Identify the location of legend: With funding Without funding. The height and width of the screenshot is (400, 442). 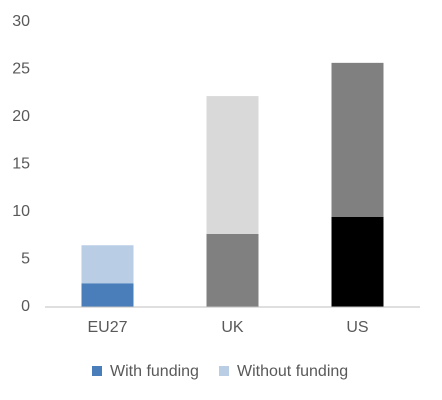
(220, 371).